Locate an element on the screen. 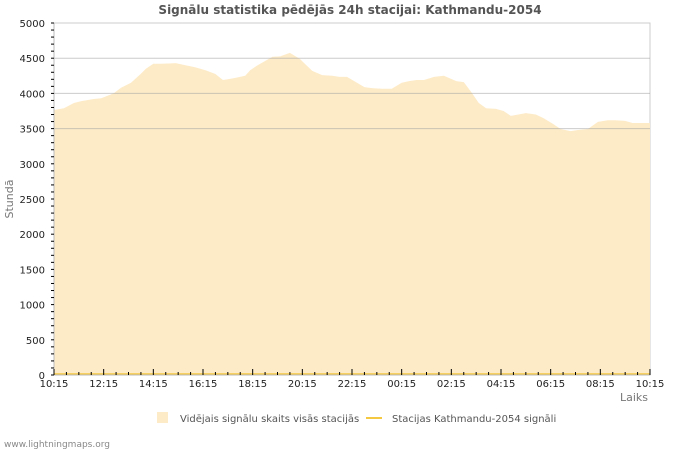 Image resolution: width=700 pixels, height=450 pixels. legend-label-station: Stacijas Kathmandu-2054 signāli is located at coordinates (474, 419).